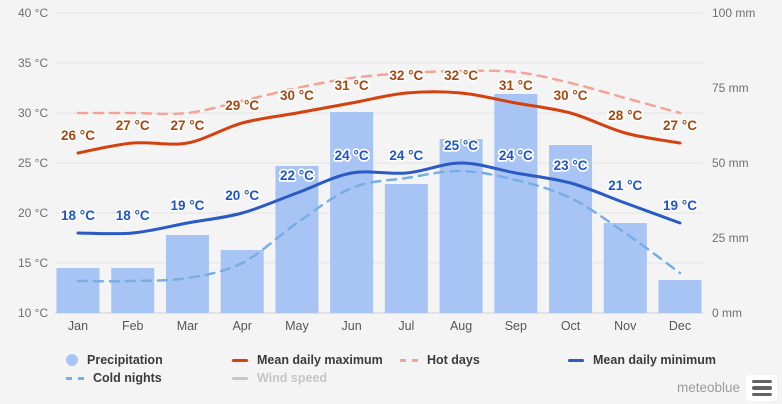 The height and width of the screenshot is (404, 782). Describe the element at coordinates (33, 113) in the screenshot. I see `left-axis-tick: 30 °C` at that location.